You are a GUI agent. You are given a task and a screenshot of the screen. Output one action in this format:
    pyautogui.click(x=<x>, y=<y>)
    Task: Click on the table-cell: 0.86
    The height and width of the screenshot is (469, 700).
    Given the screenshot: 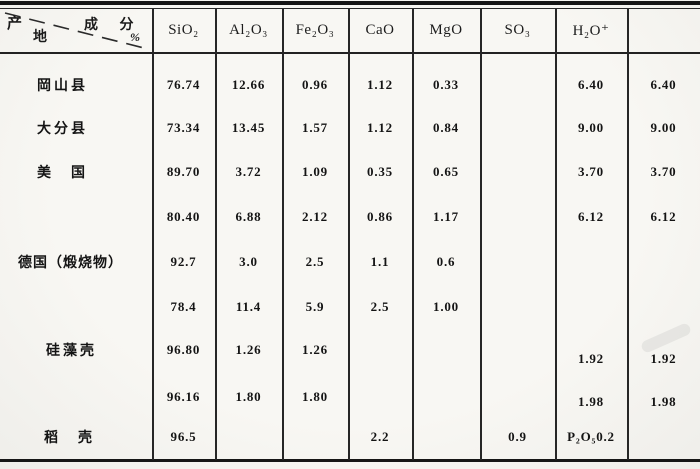 What is the action you would take?
    pyautogui.click(x=380, y=216)
    